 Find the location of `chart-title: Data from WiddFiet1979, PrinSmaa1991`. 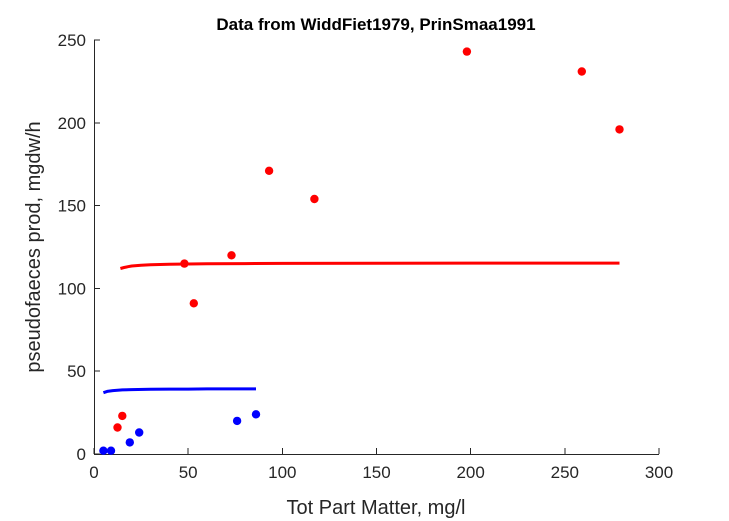

chart-title: Data from WiddFiet1979, PrinSmaa1991 is located at coordinates (375, 24).